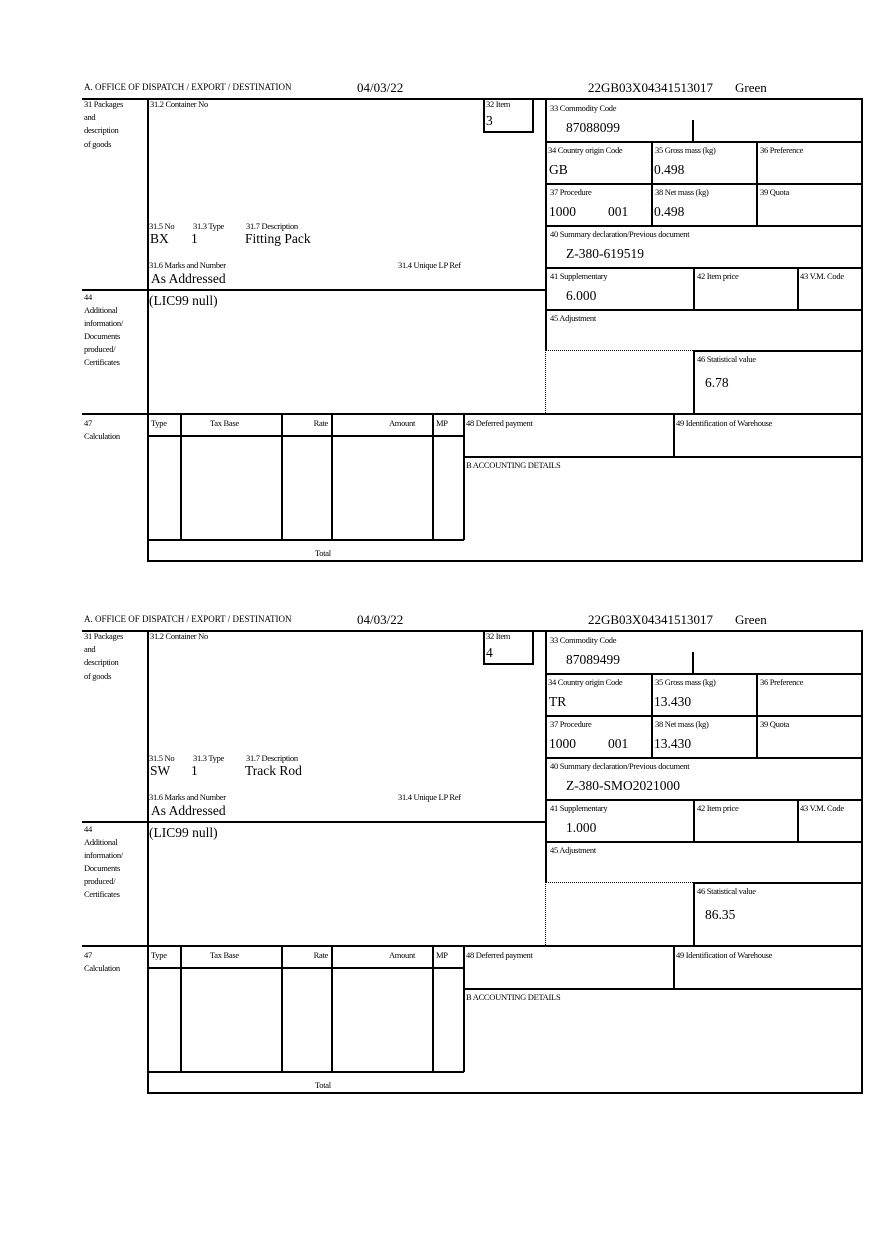  I want to click on description-value: Fitting Pack, so click(278, 238).